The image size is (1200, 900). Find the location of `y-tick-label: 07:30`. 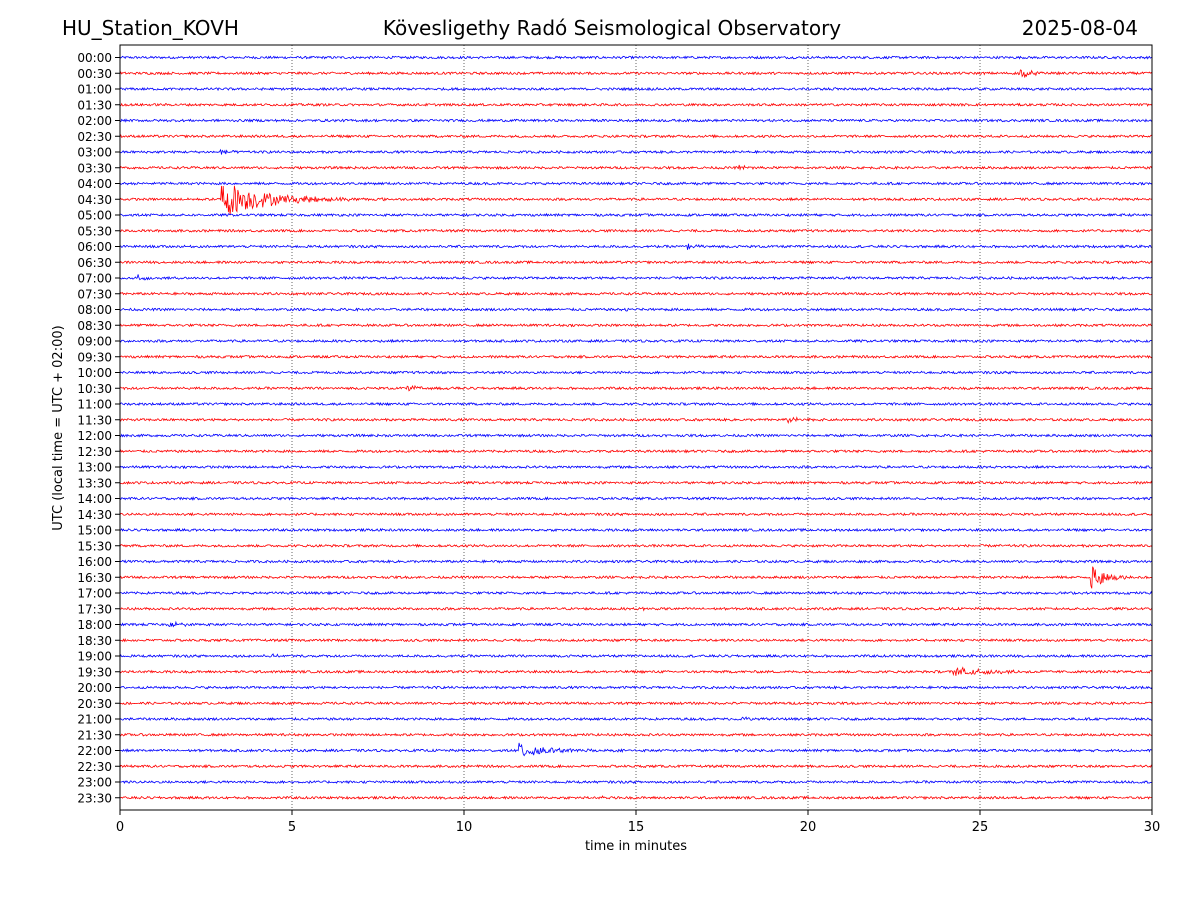

y-tick-label: 07:30 is located at coordinates (94, 294).